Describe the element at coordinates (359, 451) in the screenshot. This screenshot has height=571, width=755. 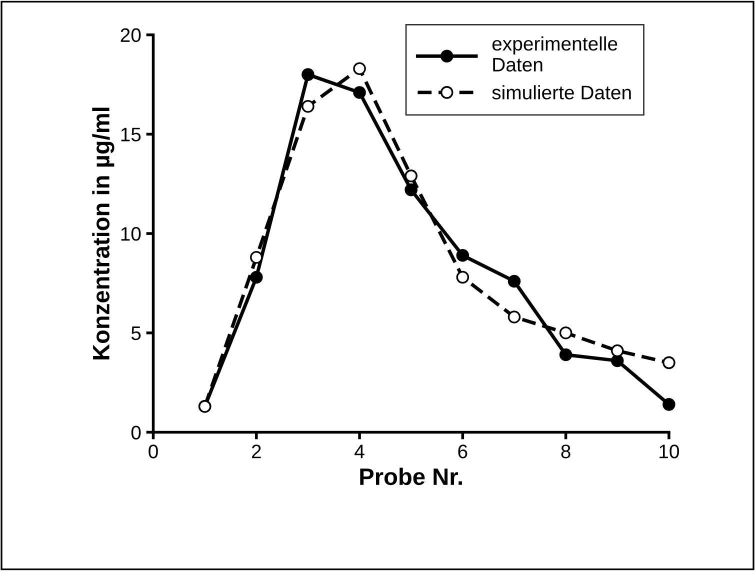
I see `x-tick-label: 4` at that location.